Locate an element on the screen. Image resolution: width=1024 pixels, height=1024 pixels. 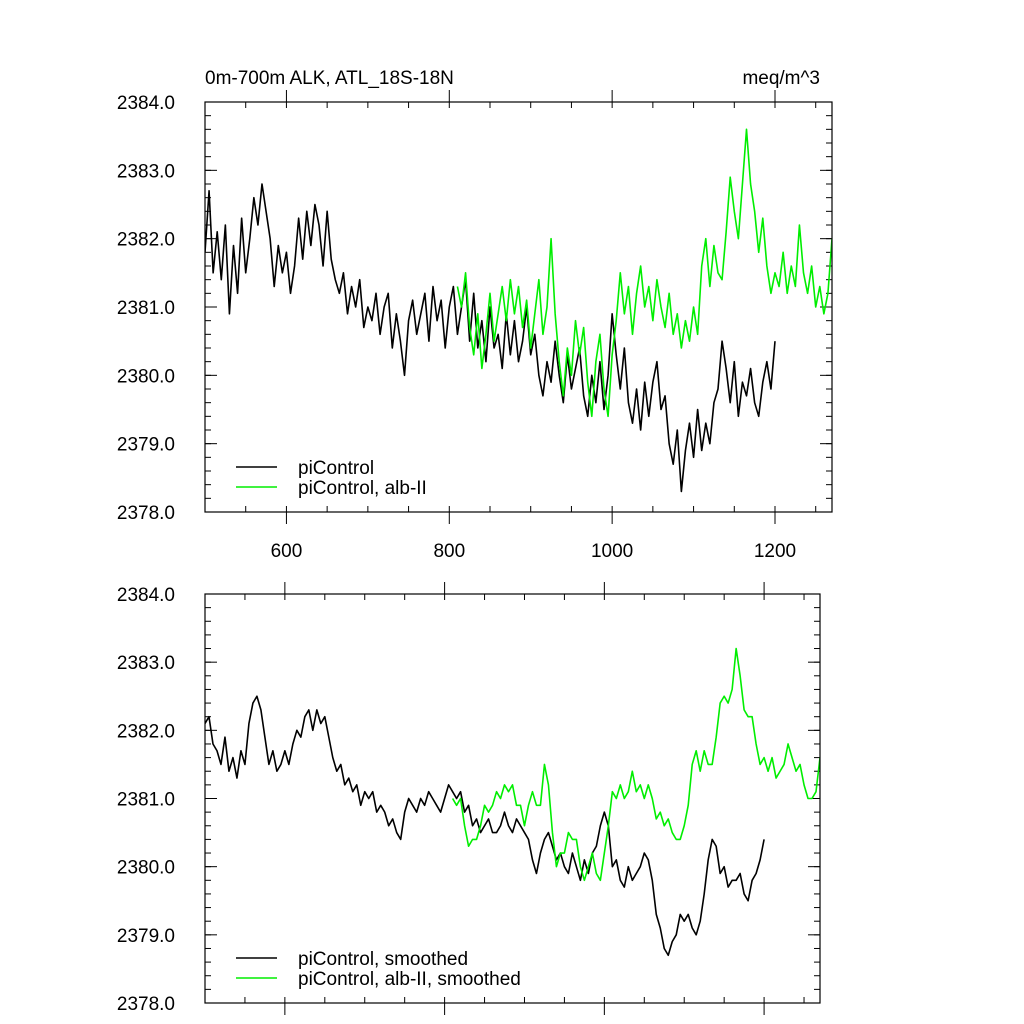
x-tick-label: 600 is located at coordinates (287, 551).